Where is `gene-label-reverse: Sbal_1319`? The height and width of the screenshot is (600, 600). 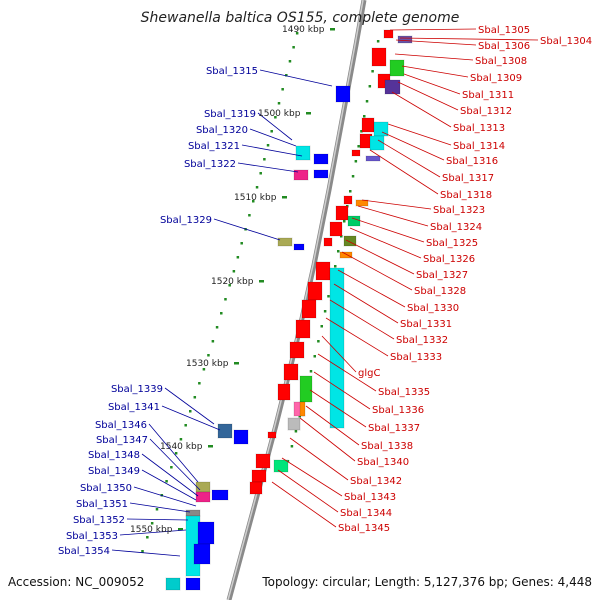
gene-label-reverse: Sbal_1319 is located at coordinates (230, 114).